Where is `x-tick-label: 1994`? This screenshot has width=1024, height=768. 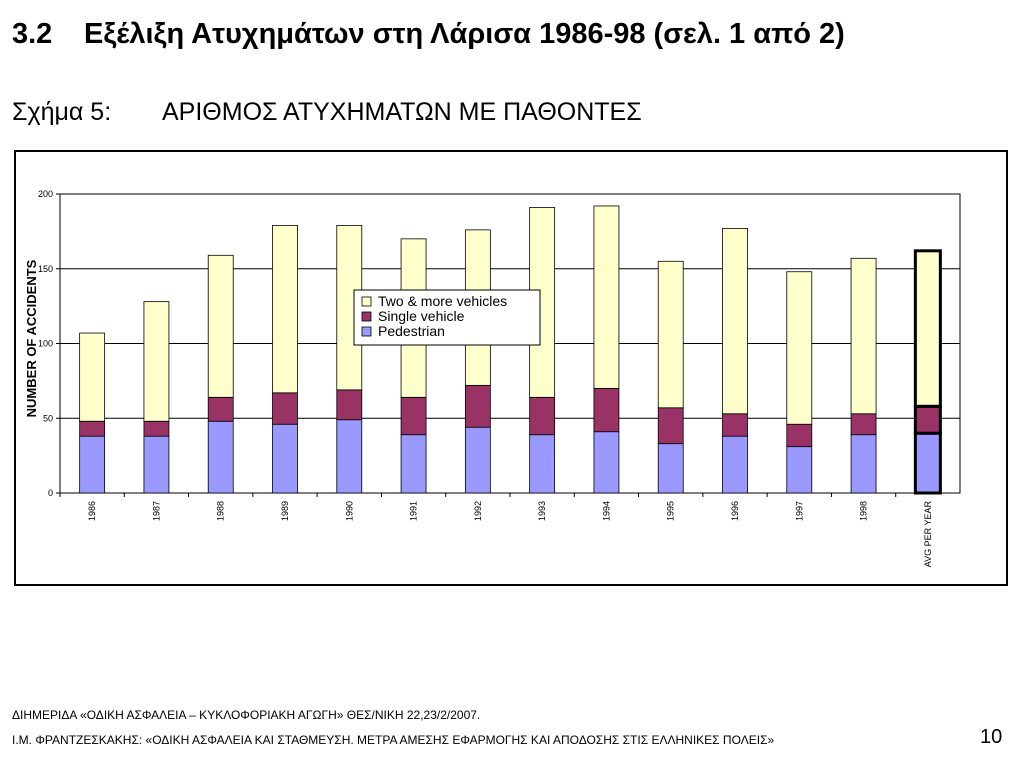
x-tick-label: 1994 is located at coordinates (606, 511).